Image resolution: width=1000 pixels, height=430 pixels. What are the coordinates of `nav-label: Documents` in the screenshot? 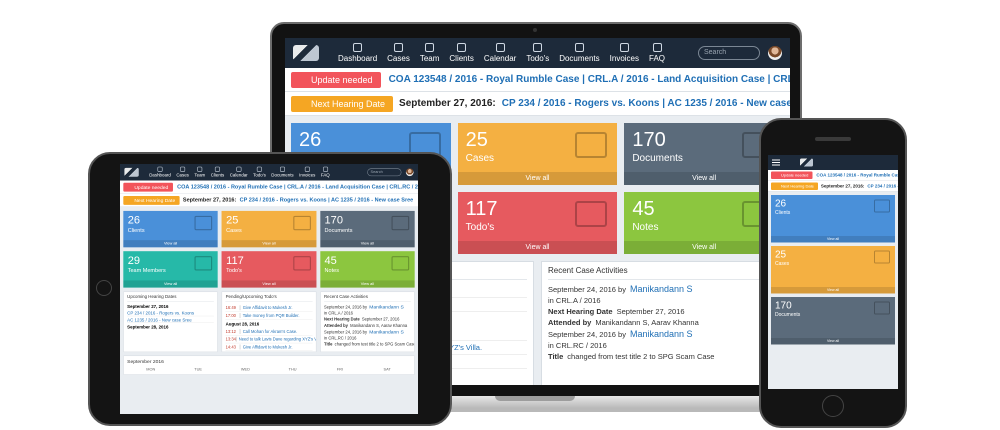 It's located at (282, 175).